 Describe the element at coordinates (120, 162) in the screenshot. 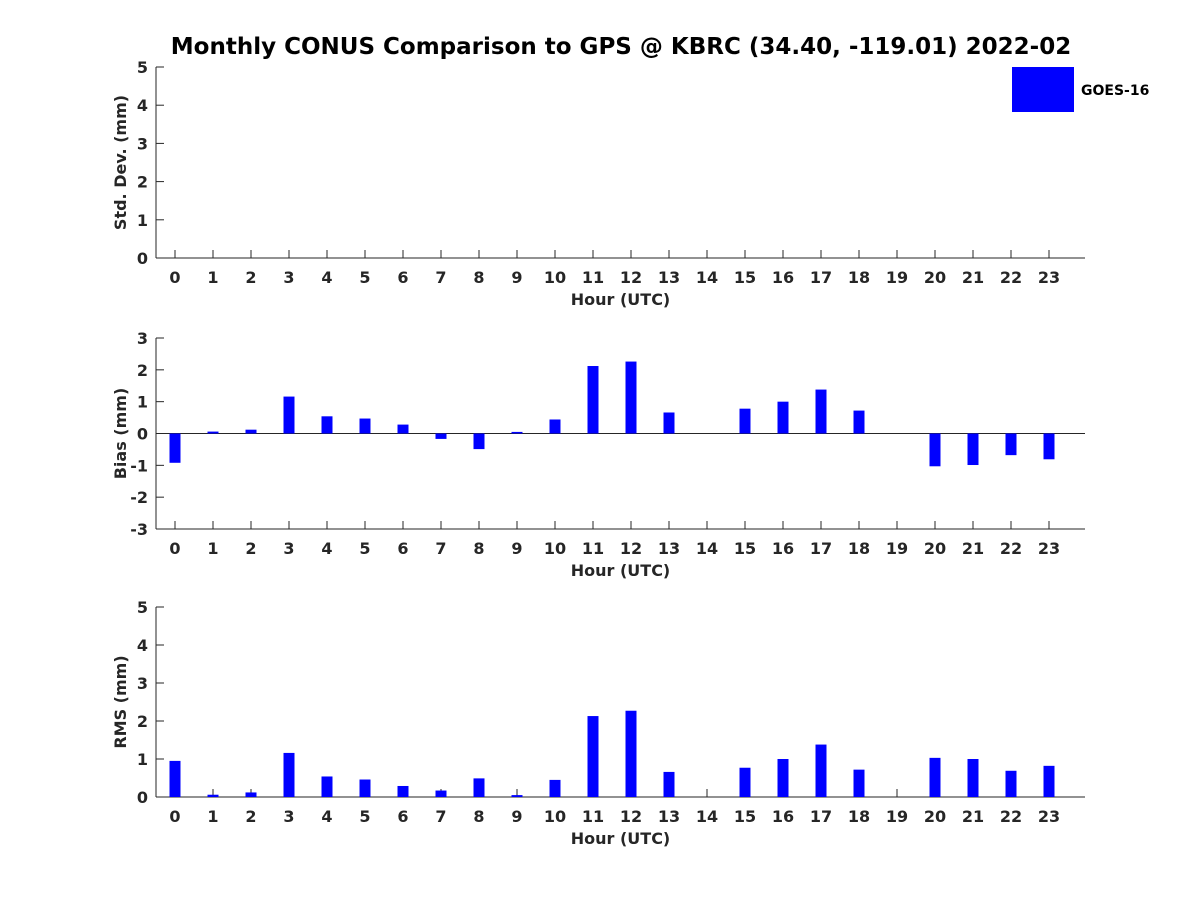

I see `y-axis-label: Std. Dev. (mm)` at that location.